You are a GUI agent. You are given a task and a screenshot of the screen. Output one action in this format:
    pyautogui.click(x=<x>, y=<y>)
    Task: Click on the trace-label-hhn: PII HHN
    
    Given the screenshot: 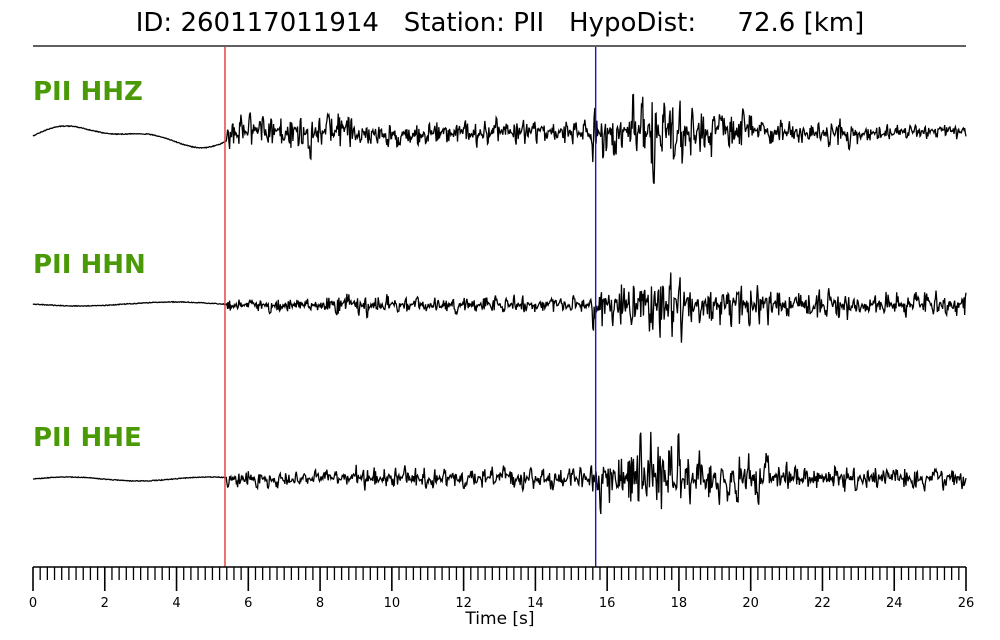 What is the action you would take?
    pyautogui.click(x=89, y=265)
    